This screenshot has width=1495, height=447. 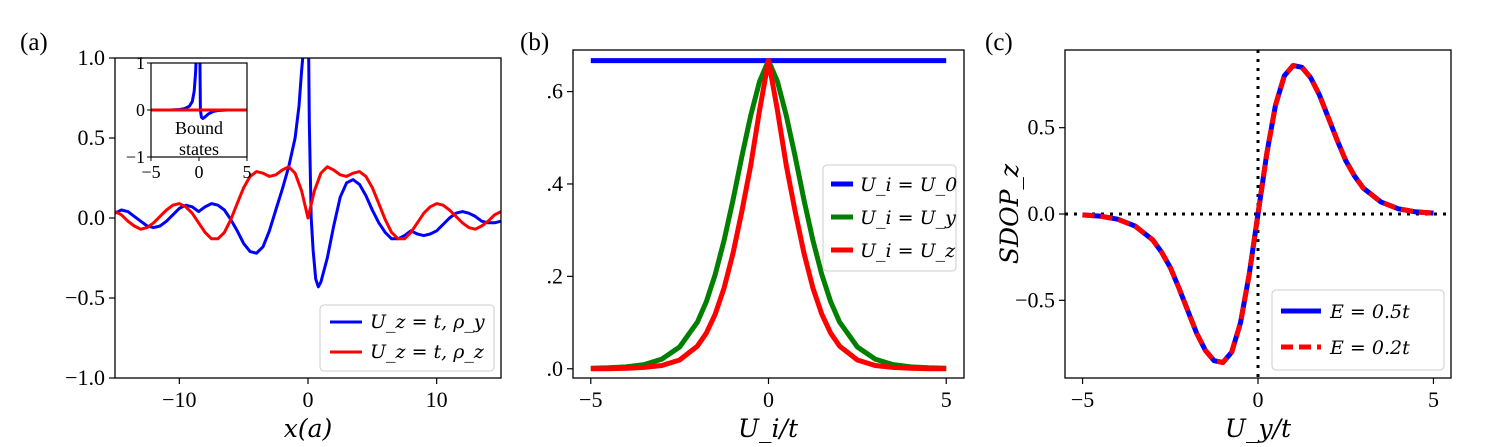 I want to click on panel-a-xlabel: x(a), so click(x=308, y=428).